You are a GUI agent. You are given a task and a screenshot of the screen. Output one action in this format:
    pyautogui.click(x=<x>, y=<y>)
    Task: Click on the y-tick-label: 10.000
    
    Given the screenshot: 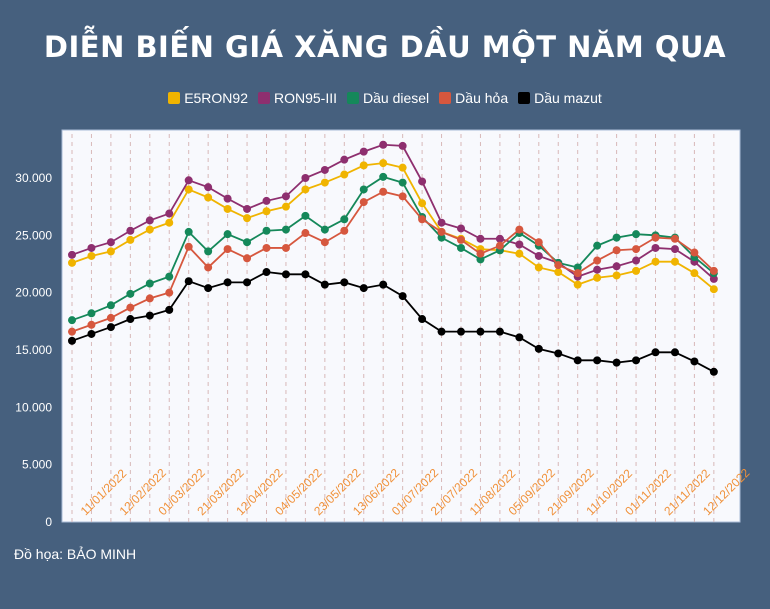 What is the action you would take?
    pyautogui.click(x=33, y=407)
    